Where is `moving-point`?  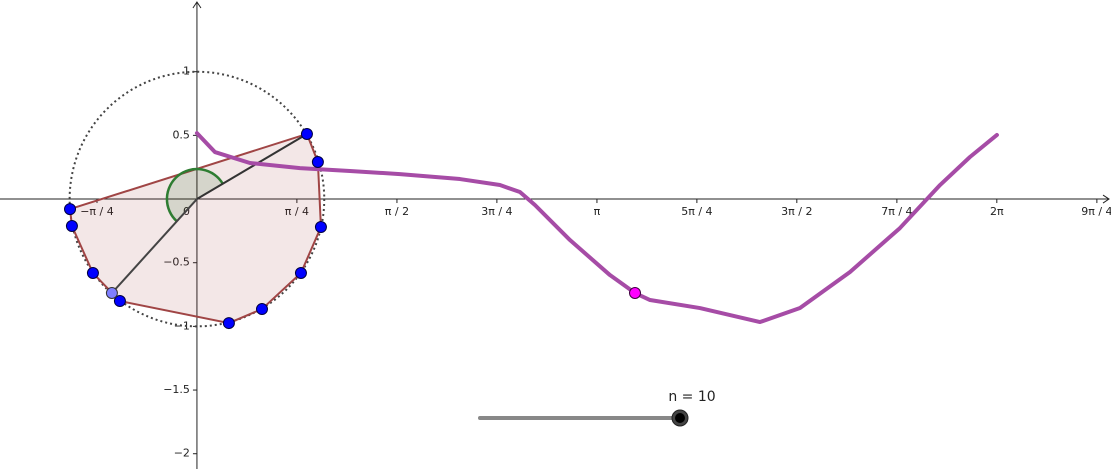
moving-point is located at coordinates (111, 293).